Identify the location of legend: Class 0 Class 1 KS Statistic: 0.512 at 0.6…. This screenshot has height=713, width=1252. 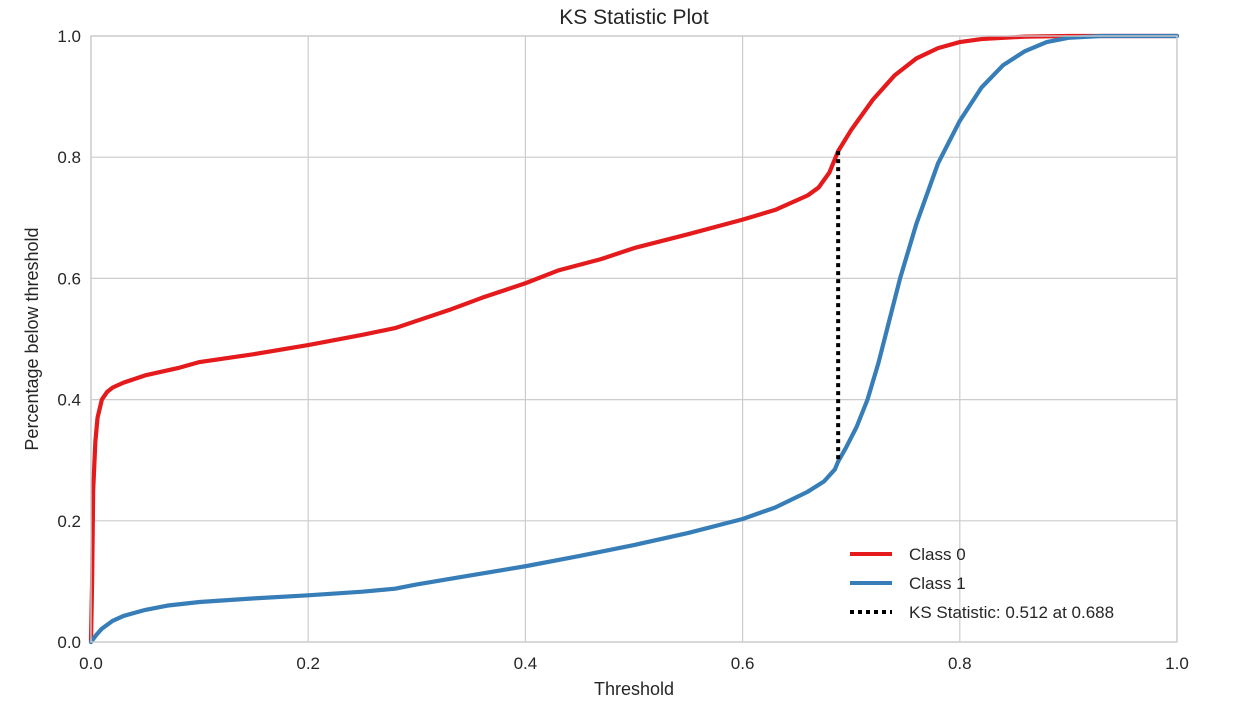
(982, 583).